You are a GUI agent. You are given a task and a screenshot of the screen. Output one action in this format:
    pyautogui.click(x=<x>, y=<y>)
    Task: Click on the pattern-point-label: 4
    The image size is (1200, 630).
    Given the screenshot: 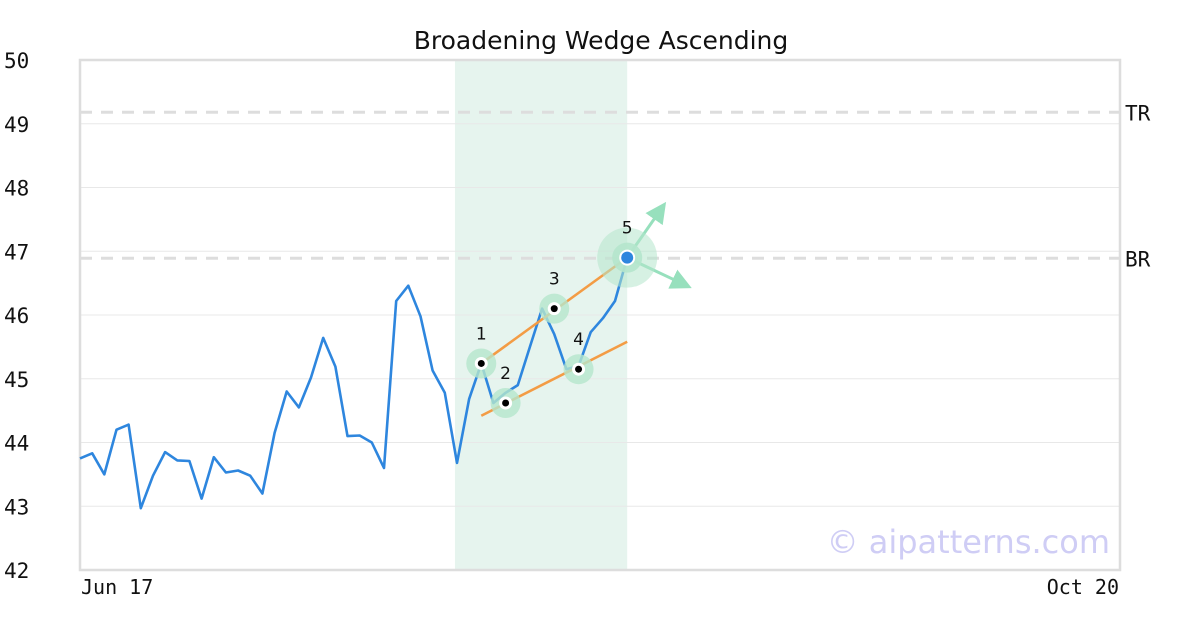 What is the action you would take?
    pyautogui.click(x=578, y=340)
    